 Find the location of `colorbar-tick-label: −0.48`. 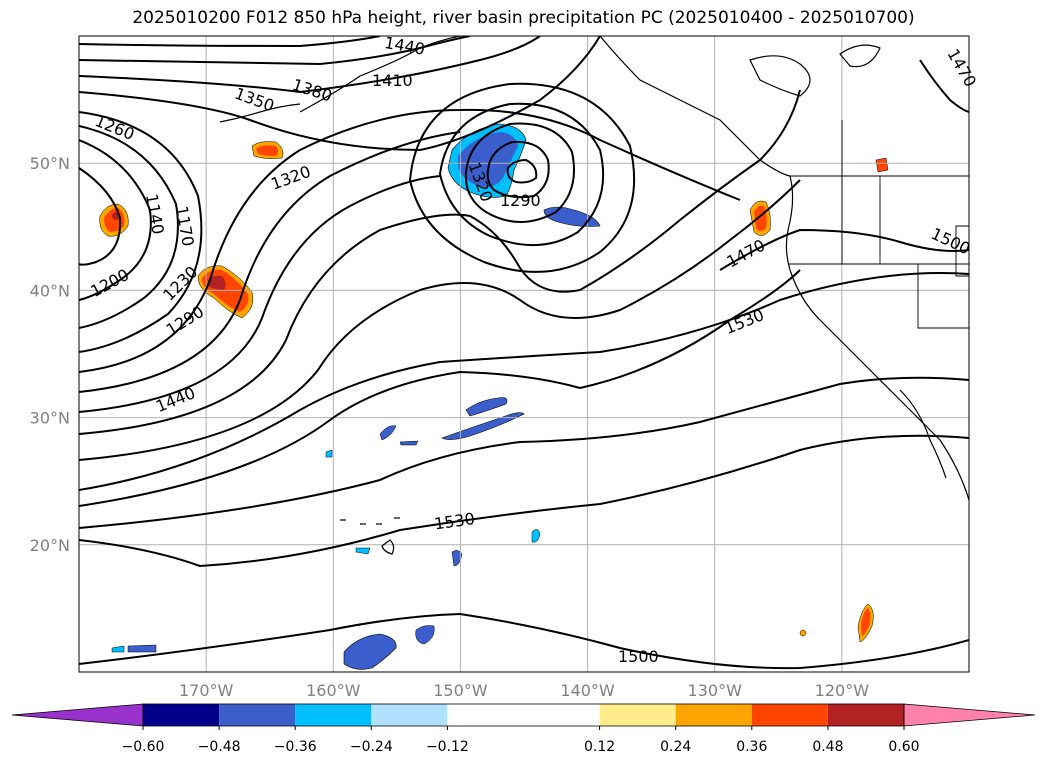

colorbar-tick-label: −0.48 is located at coordinates (219, 747).